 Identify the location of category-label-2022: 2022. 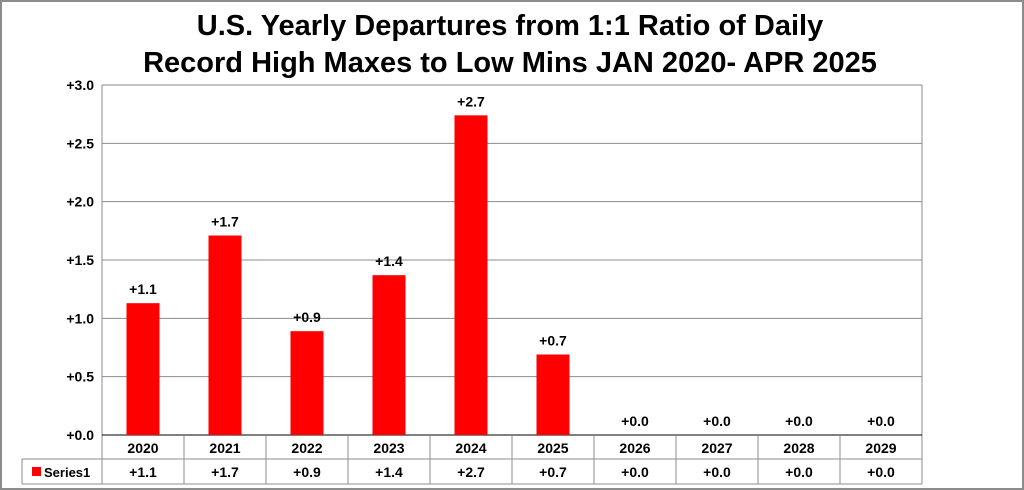
(306, 448).